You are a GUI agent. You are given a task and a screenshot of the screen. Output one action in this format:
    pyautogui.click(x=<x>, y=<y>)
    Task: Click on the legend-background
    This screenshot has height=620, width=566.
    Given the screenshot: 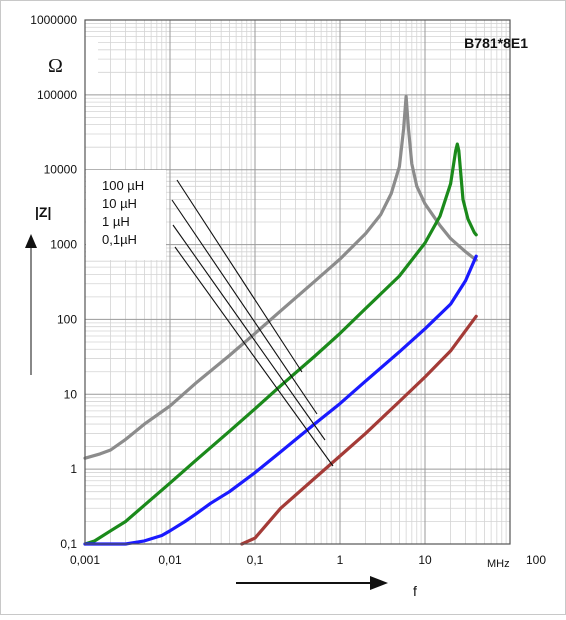 What is the action you would take?
    pyautogui.click(x=126, y=215)
    